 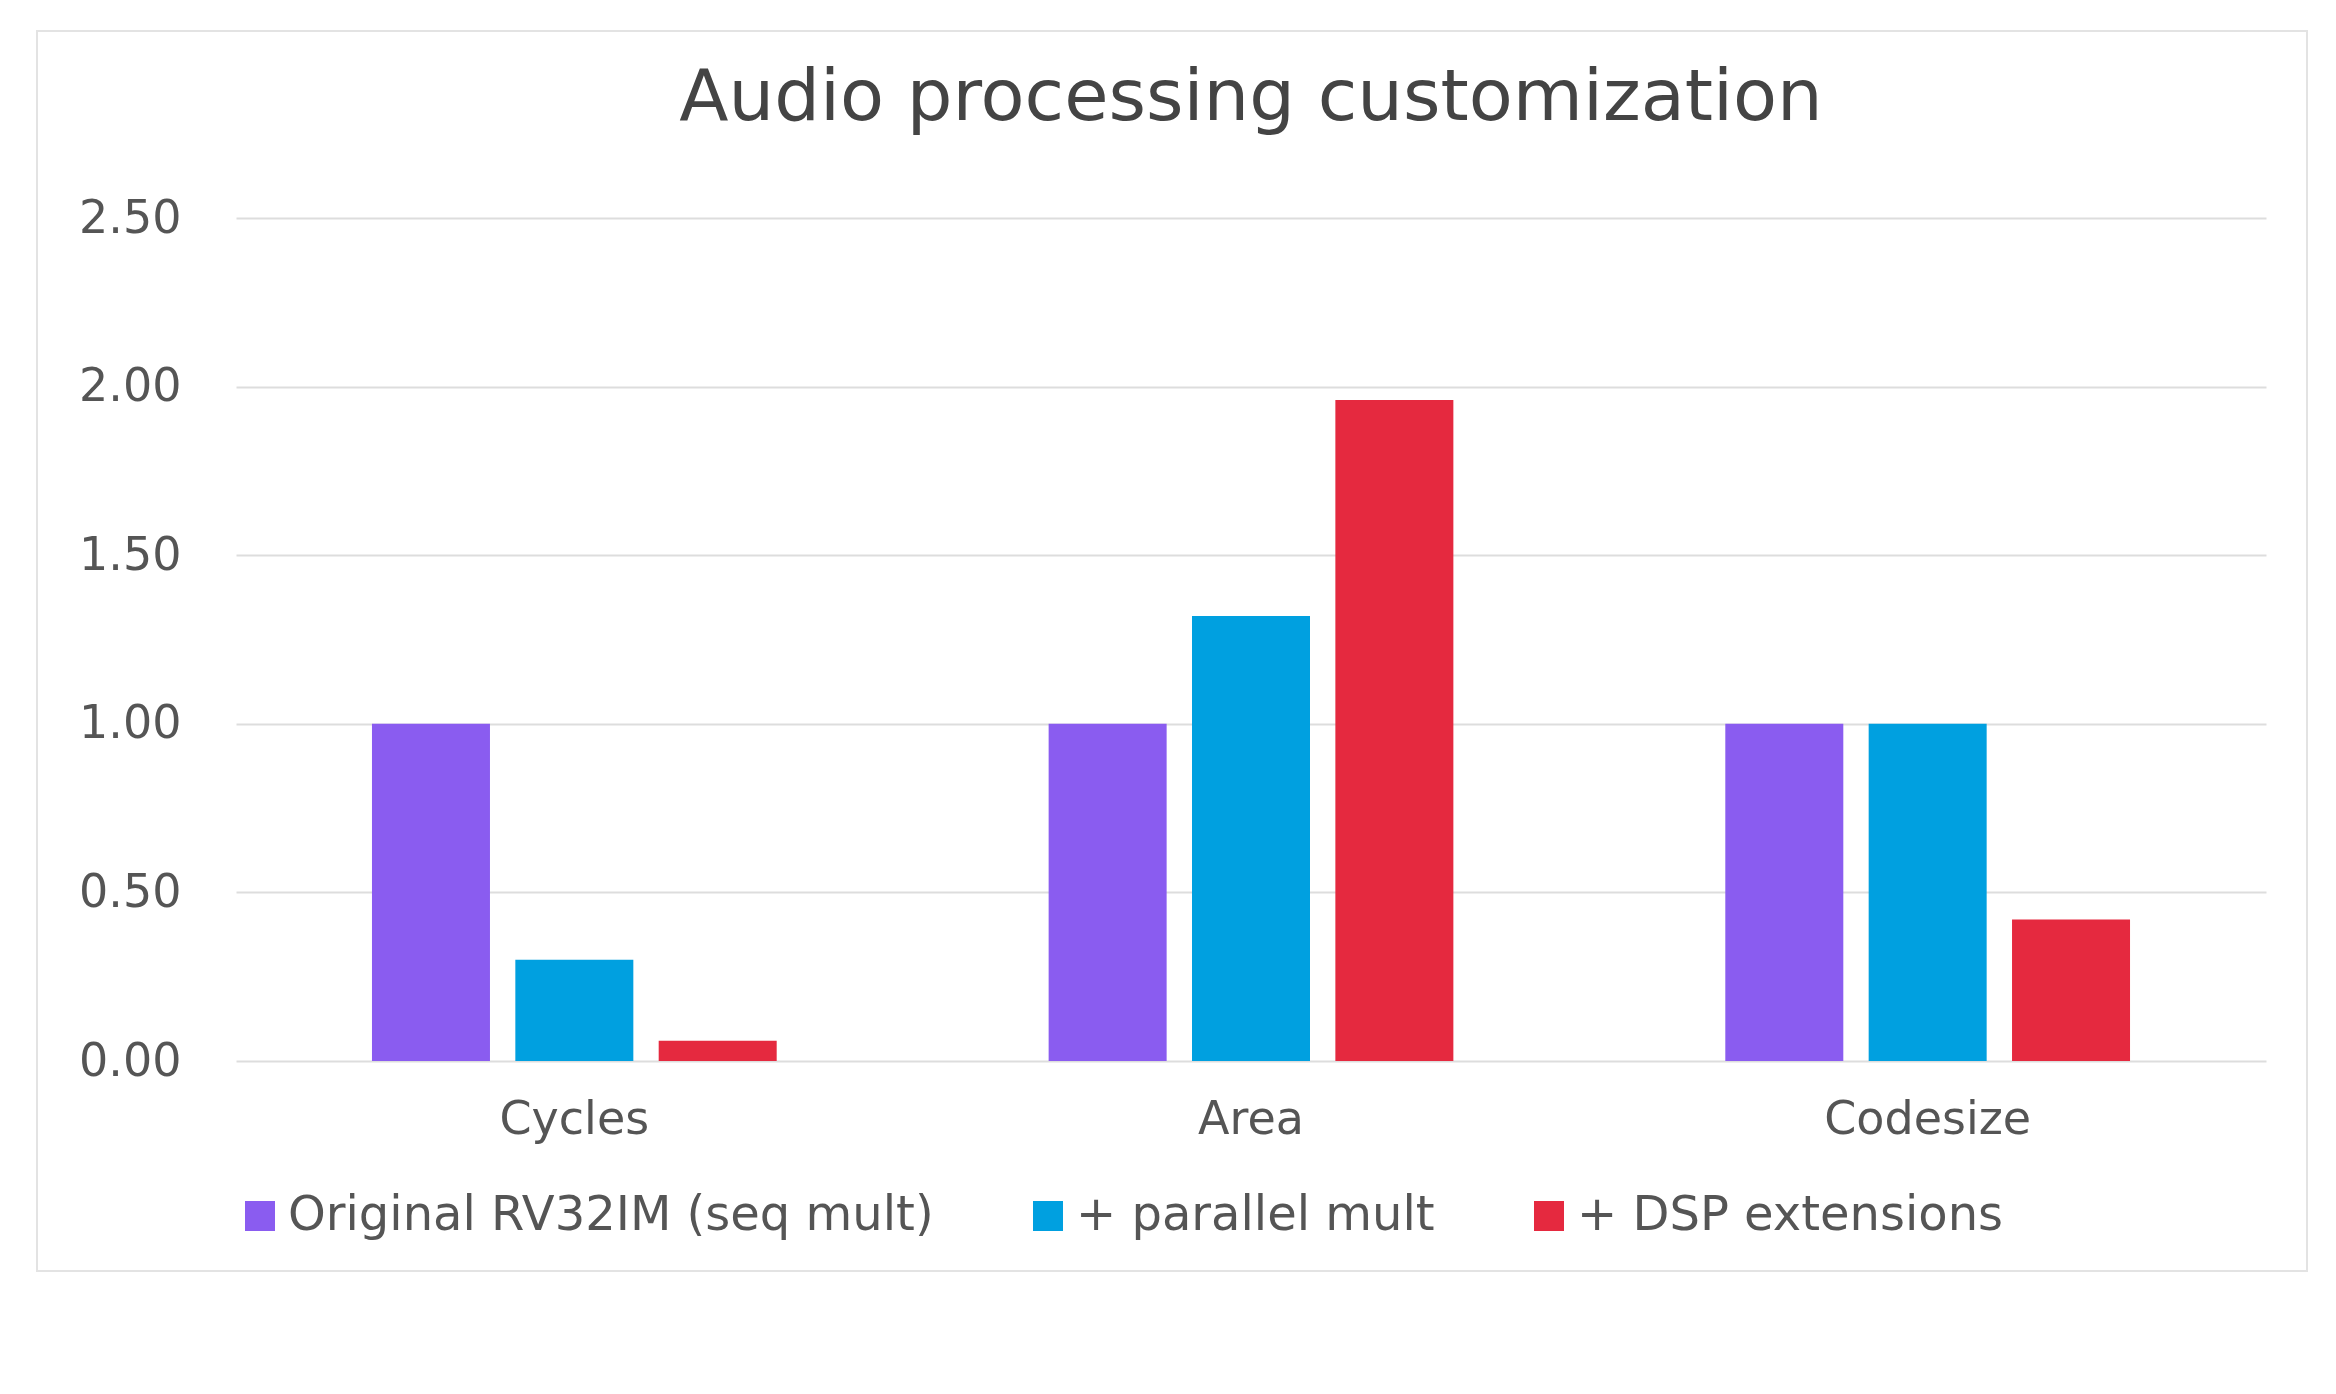 What do you see at coordinates (611, 1213) in the screenshot?
I see `legend-label: Original RV32IM (seq mult)` at bounding box center [611, 1213].